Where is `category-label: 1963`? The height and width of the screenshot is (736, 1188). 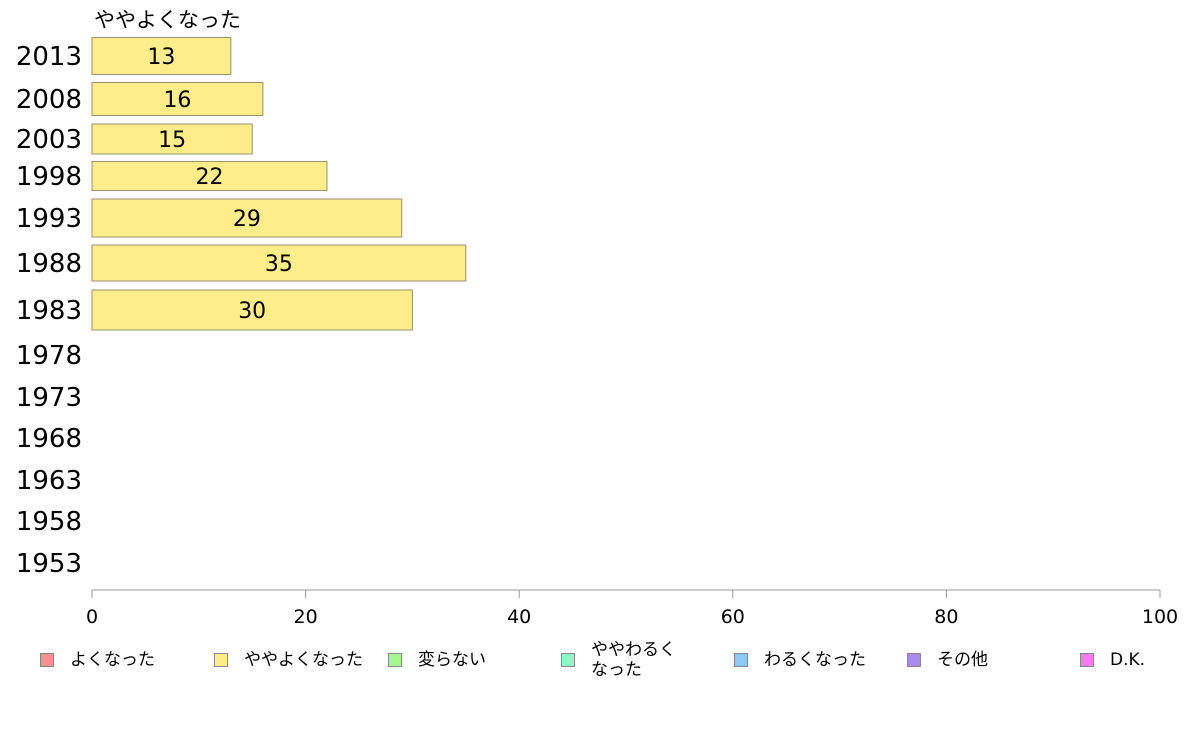 category-label: 1963 is located at coordinates (49, 481).